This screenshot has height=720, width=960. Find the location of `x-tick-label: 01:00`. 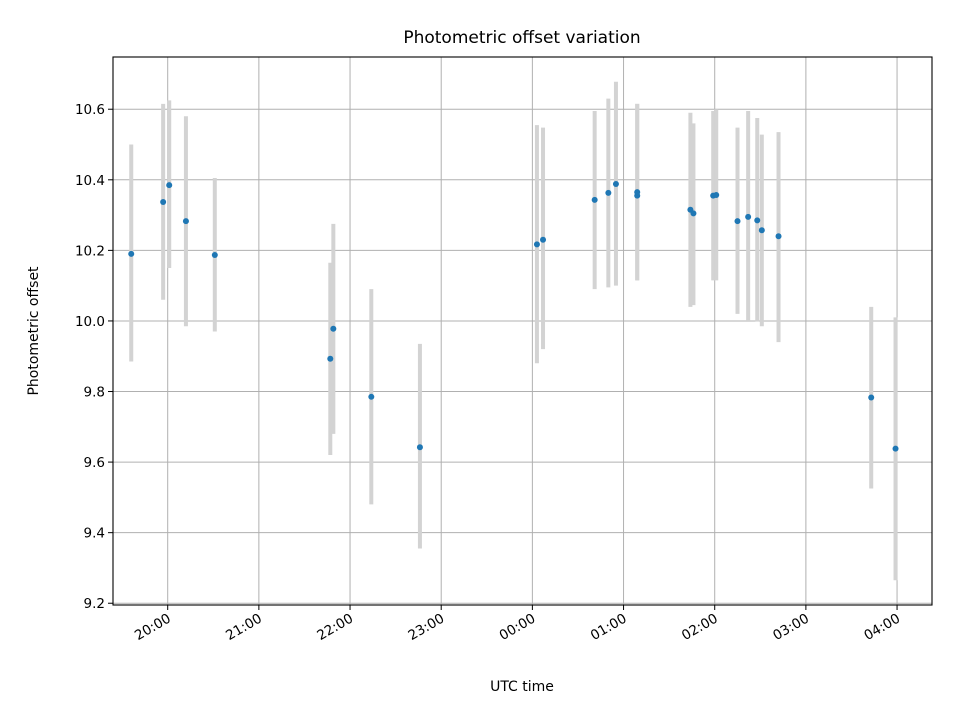

x-tick-label: 01:00 is located at coordinates (609, 627).